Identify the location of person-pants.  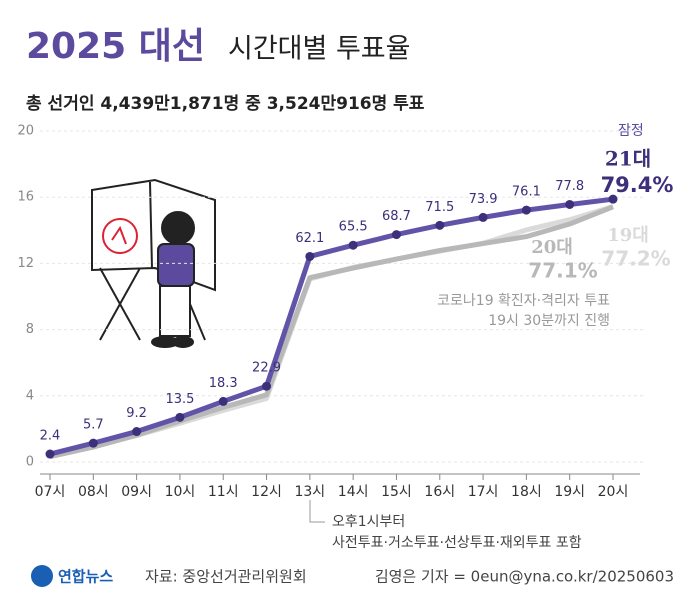
(175, 311).